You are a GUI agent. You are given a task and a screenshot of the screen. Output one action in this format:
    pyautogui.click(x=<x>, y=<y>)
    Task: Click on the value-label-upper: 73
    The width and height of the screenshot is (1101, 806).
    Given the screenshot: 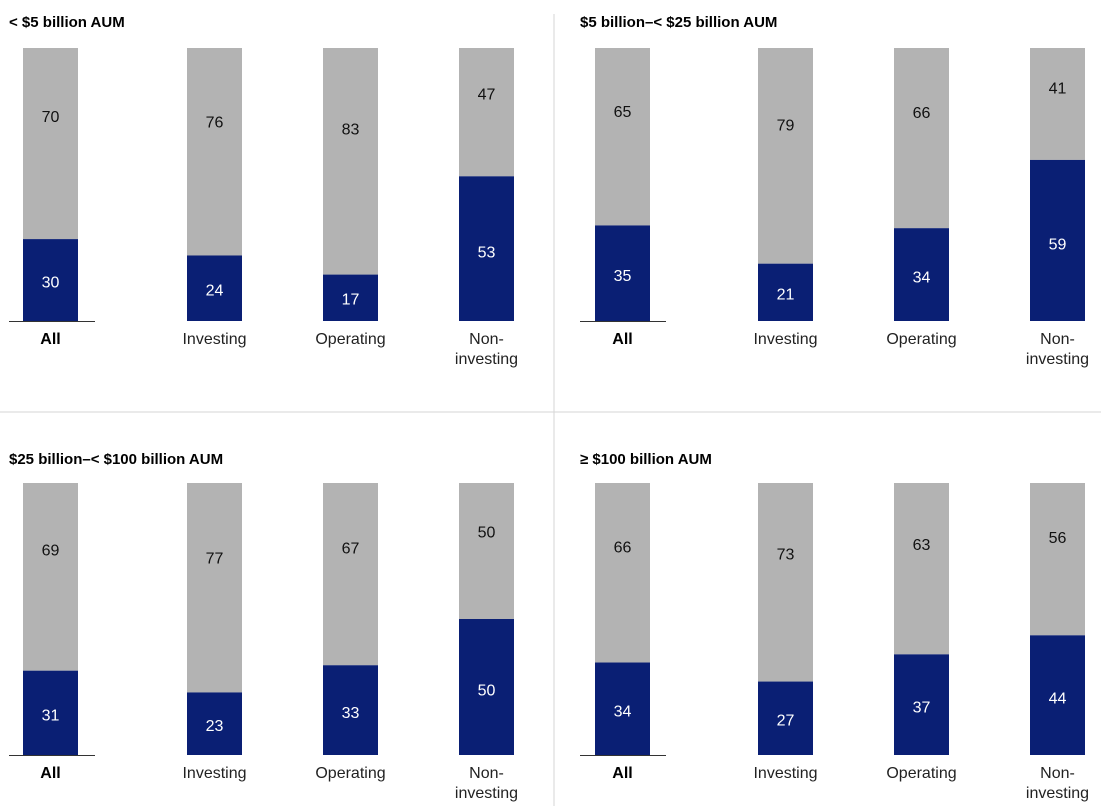 What is the action you would take?
    pyautogui.click(x=786, y=554)
    